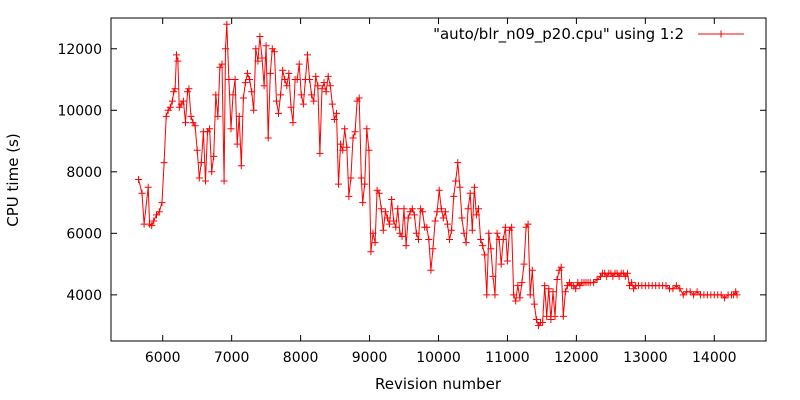 This screenshot has height=400, width=800. I want to click on legend: "auto/blr_n09_p20.cpu" using 1:2, so click(588, 34).